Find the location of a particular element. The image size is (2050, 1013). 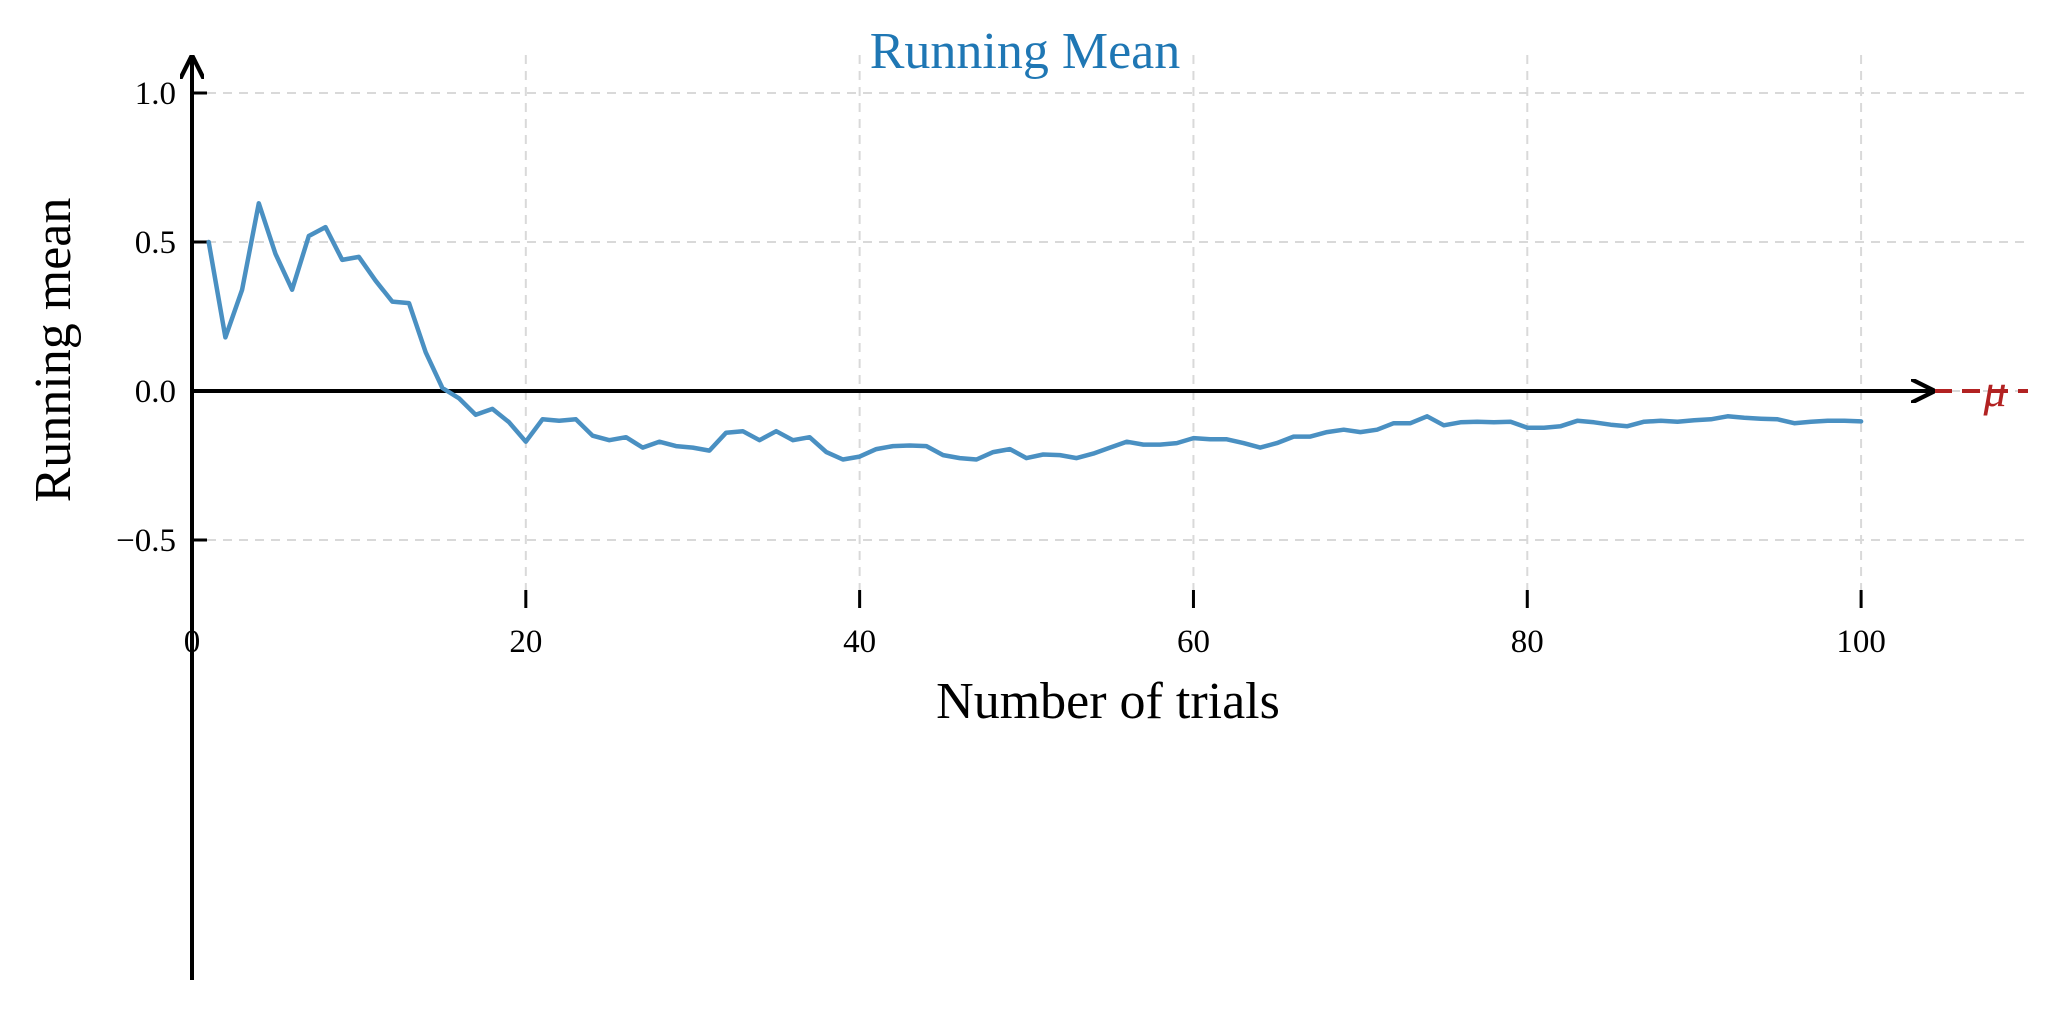

y-tick-label: −0.5 is located at coordinates (146, 541).